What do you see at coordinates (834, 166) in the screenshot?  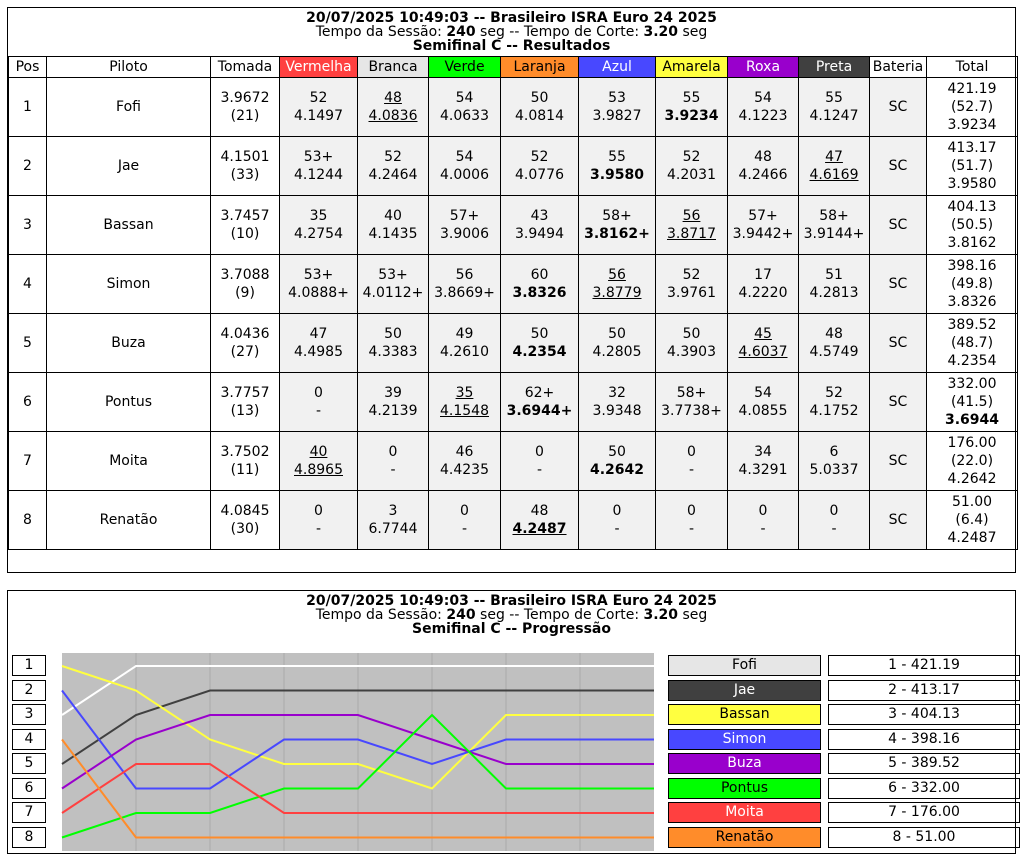 I see `lane-cell-preta: 47 4.6169` at bounding box center [834, 166].